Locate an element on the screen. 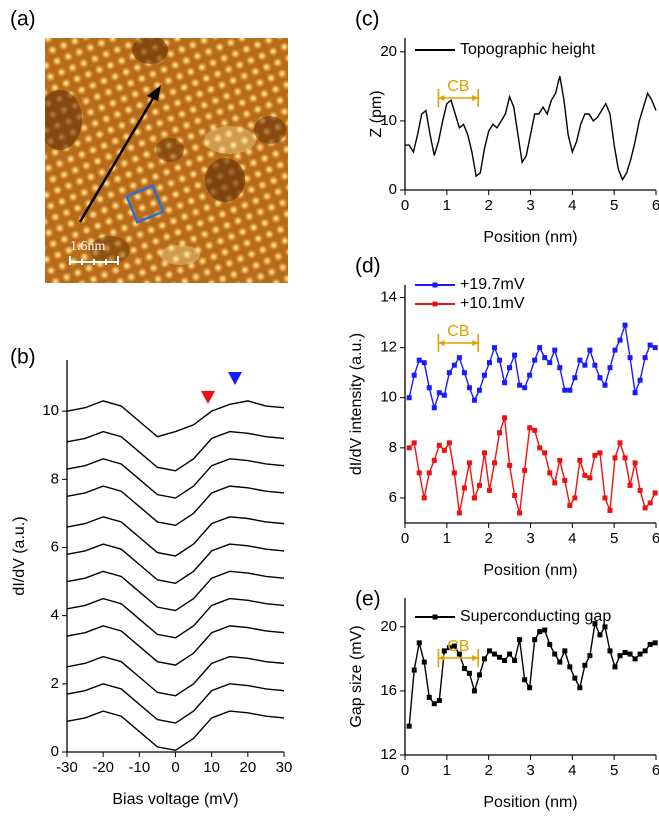 The image size is (659, 819). y-tick-label: 14 is located at coordinates (388, 296).